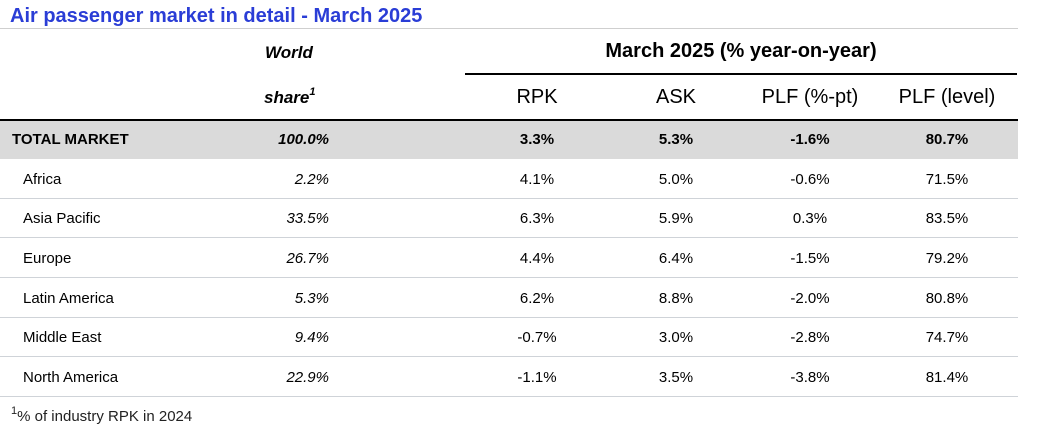 The image size is (1042, 441). Describe the element at coordinates (676, 218) in the screenshot. I see `ask-value: 5.9%` at that location.